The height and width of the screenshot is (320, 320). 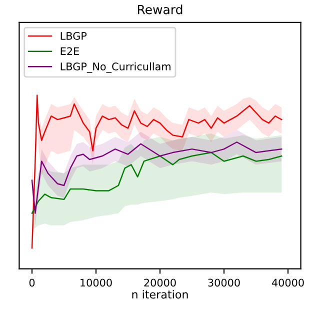 What do you see at coordinates (224, 282) in the screenshot?
I see `x-tick-label: 30000` at bounding box center [224, 282].